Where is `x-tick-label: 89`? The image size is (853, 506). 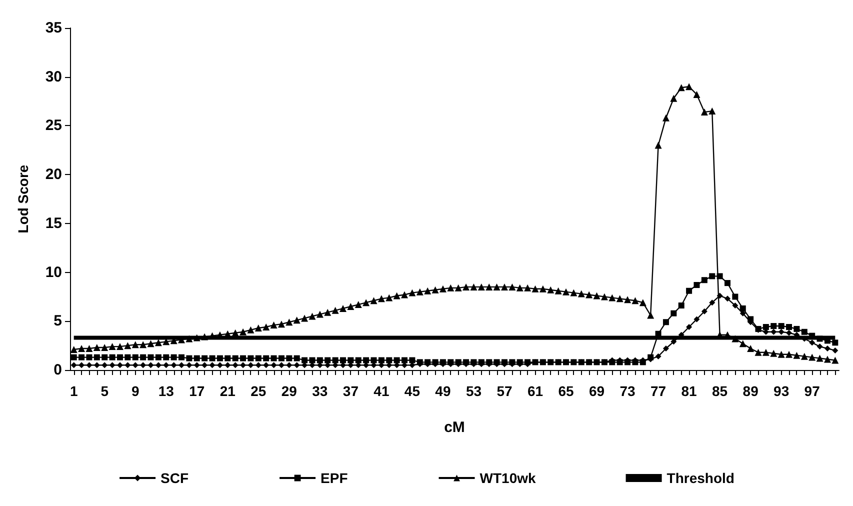 x-tick-label: 89 is located at coordinates (750, 391).